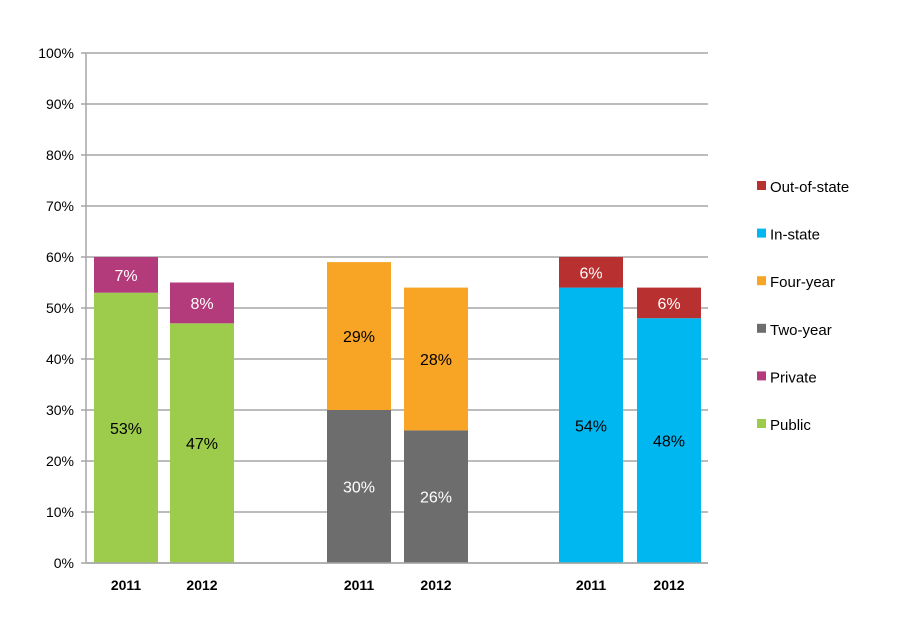 This screenshot has height=630, width=900. I want to click on y-tick-label: 60%, so click(60, 257).